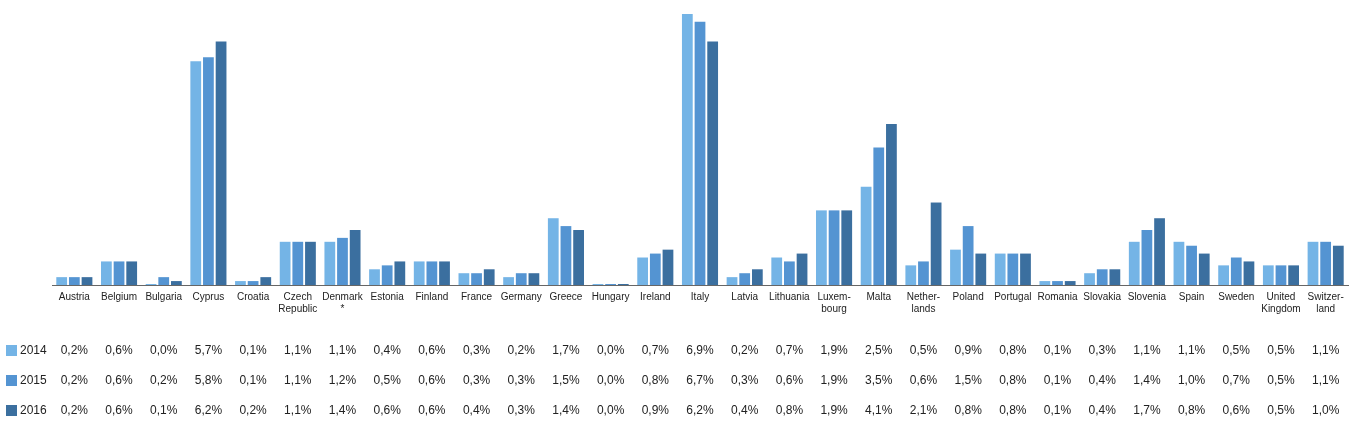 This screenshot has height=429, width=1350. I want to click on x-tick-label: Austria, so click(74, 296).